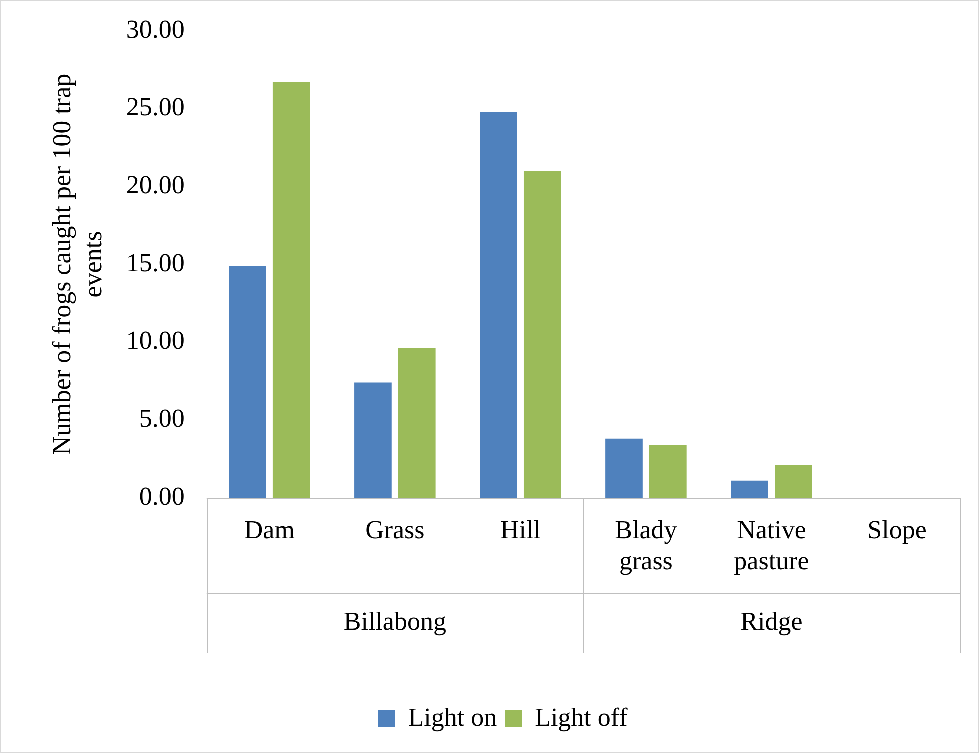 This screenshot has height=753, width=979. What do you see at coordinates (395, 621) in the screenshot?
I see `text: Billabong` at bounding box center [395, 621].